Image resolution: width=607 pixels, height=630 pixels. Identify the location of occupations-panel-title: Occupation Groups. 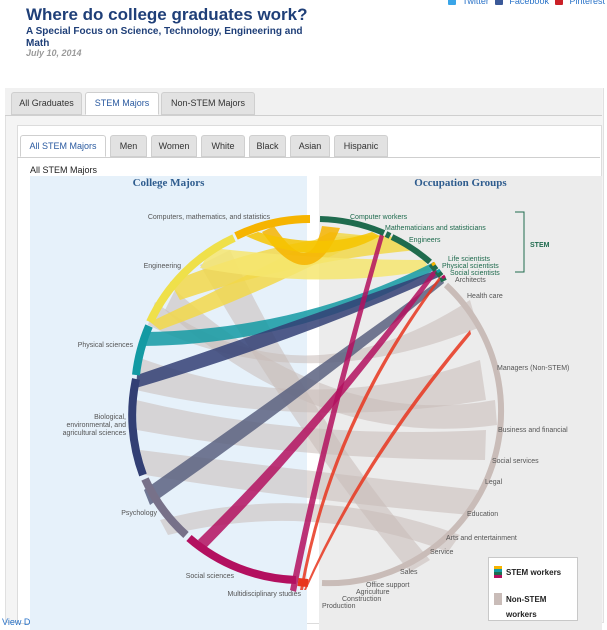
(460, 183).